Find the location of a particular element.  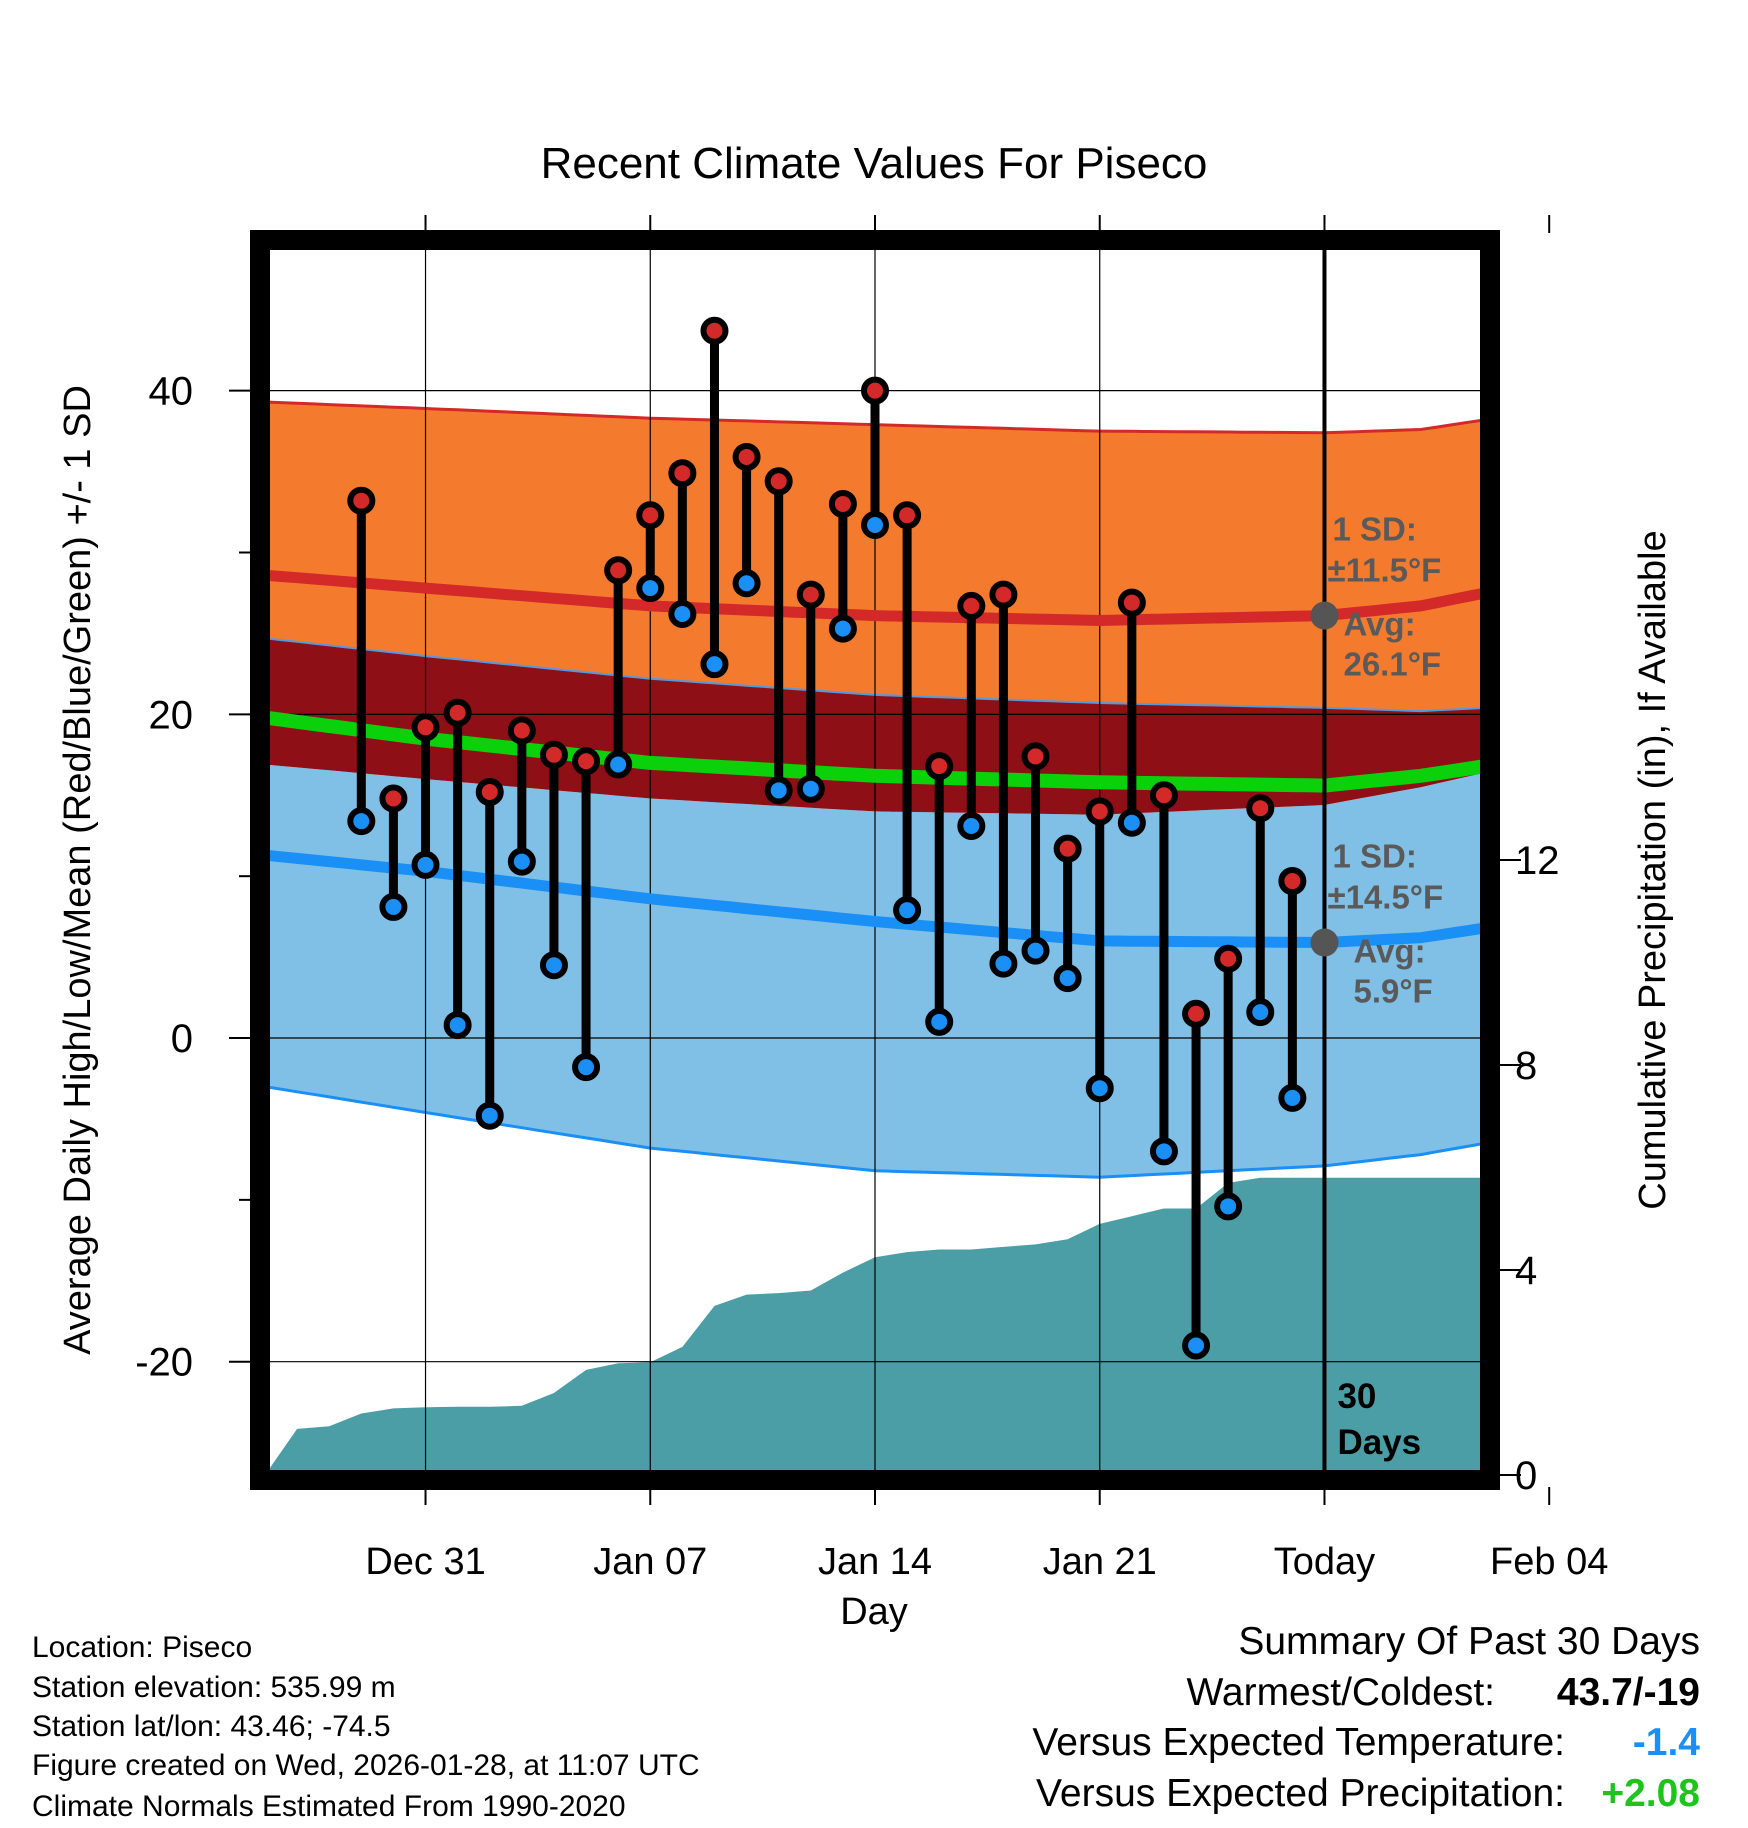

x-tick-label: Today is located at coordinates (1324, 1562).